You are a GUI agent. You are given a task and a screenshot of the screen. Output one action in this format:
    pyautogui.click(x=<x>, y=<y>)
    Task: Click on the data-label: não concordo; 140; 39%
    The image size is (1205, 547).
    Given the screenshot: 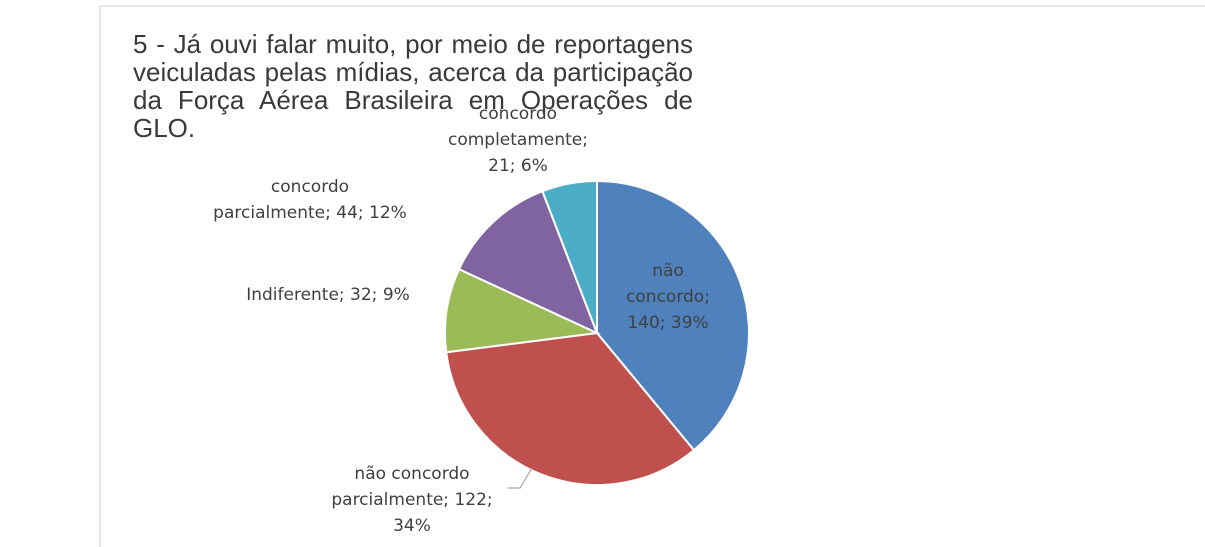 What is the action you would take?
    pyautogui.click(x=668, y=297)
    